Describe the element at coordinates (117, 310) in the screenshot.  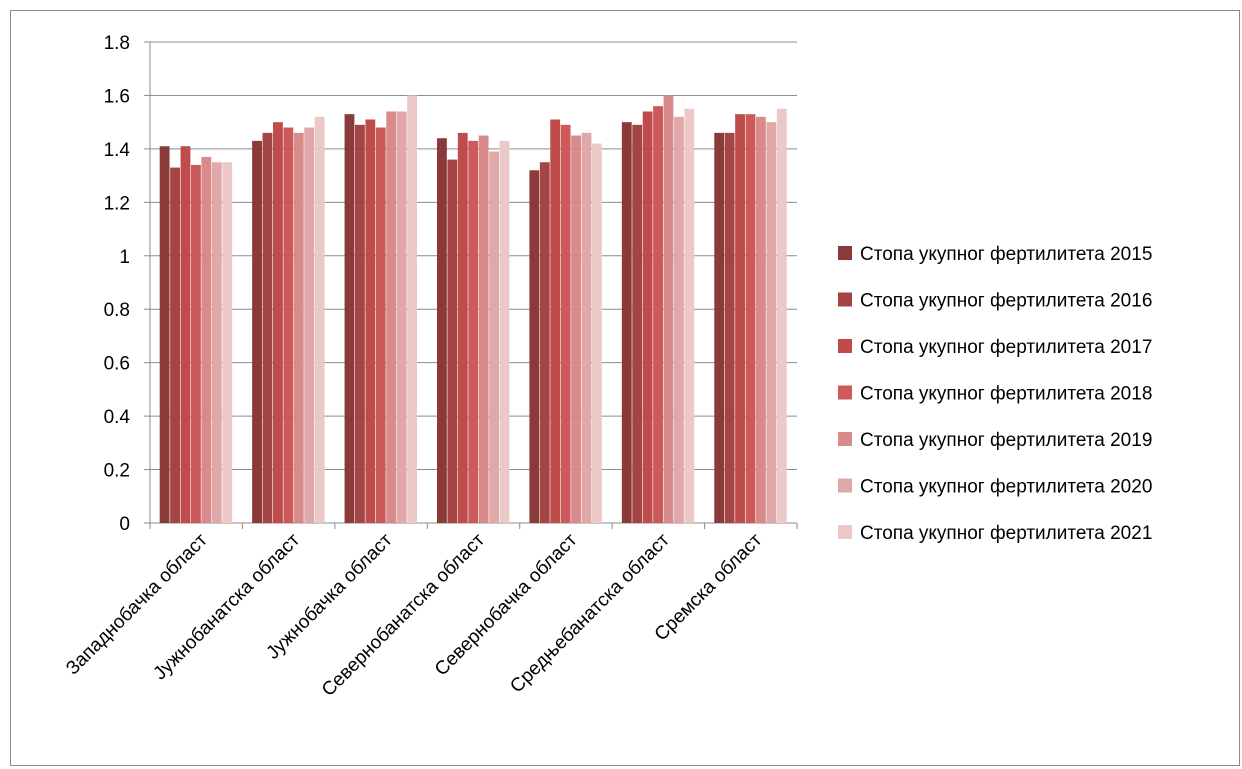
I see `y-tick-label: 0.8` at that location.